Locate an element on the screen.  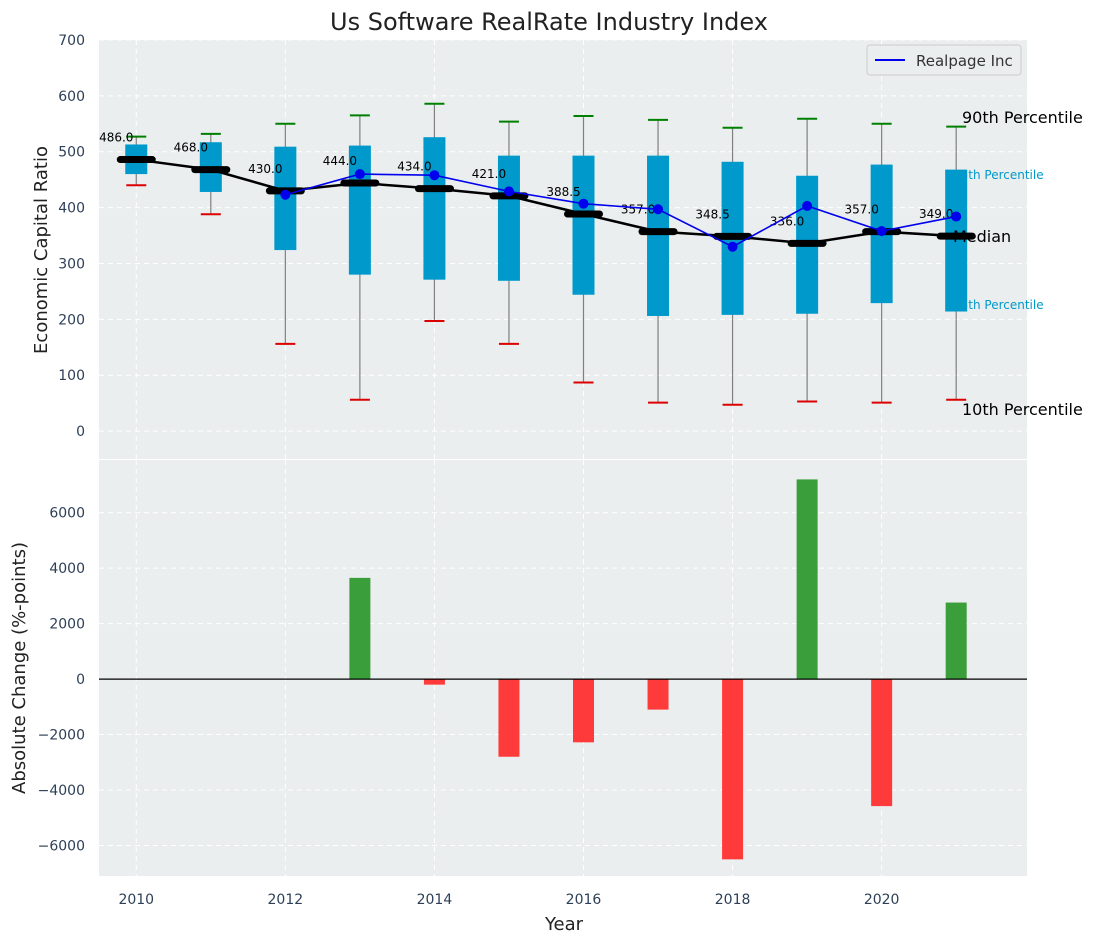
annotation-p10: 10th Percentile is located at coordinates (1022, 409).